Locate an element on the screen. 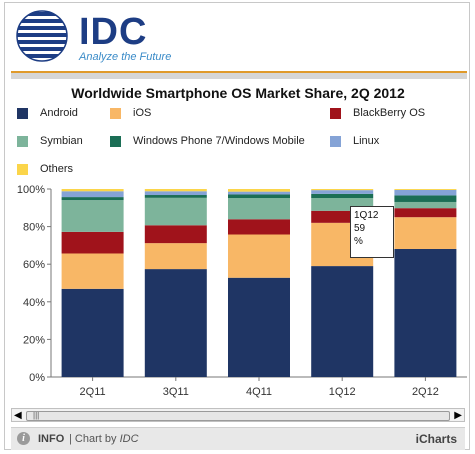  legend-item: BlackBerry OS is located at coordinates (377, 113).